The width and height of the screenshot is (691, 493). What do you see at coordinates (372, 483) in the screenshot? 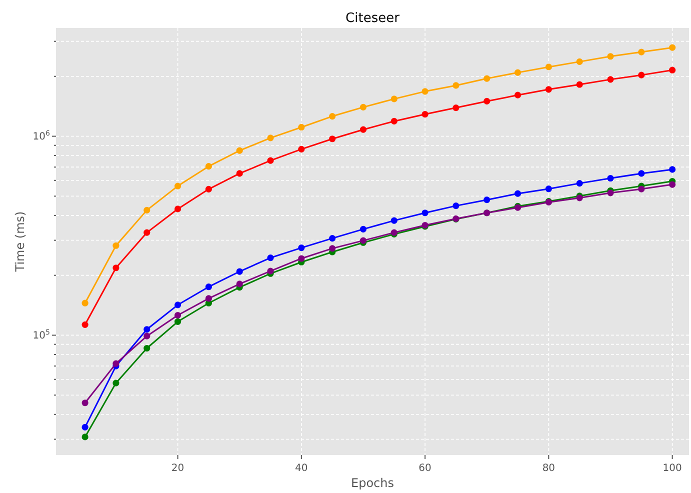
I see `x-axis-title: Epochs` at bounding box center [372, 483].